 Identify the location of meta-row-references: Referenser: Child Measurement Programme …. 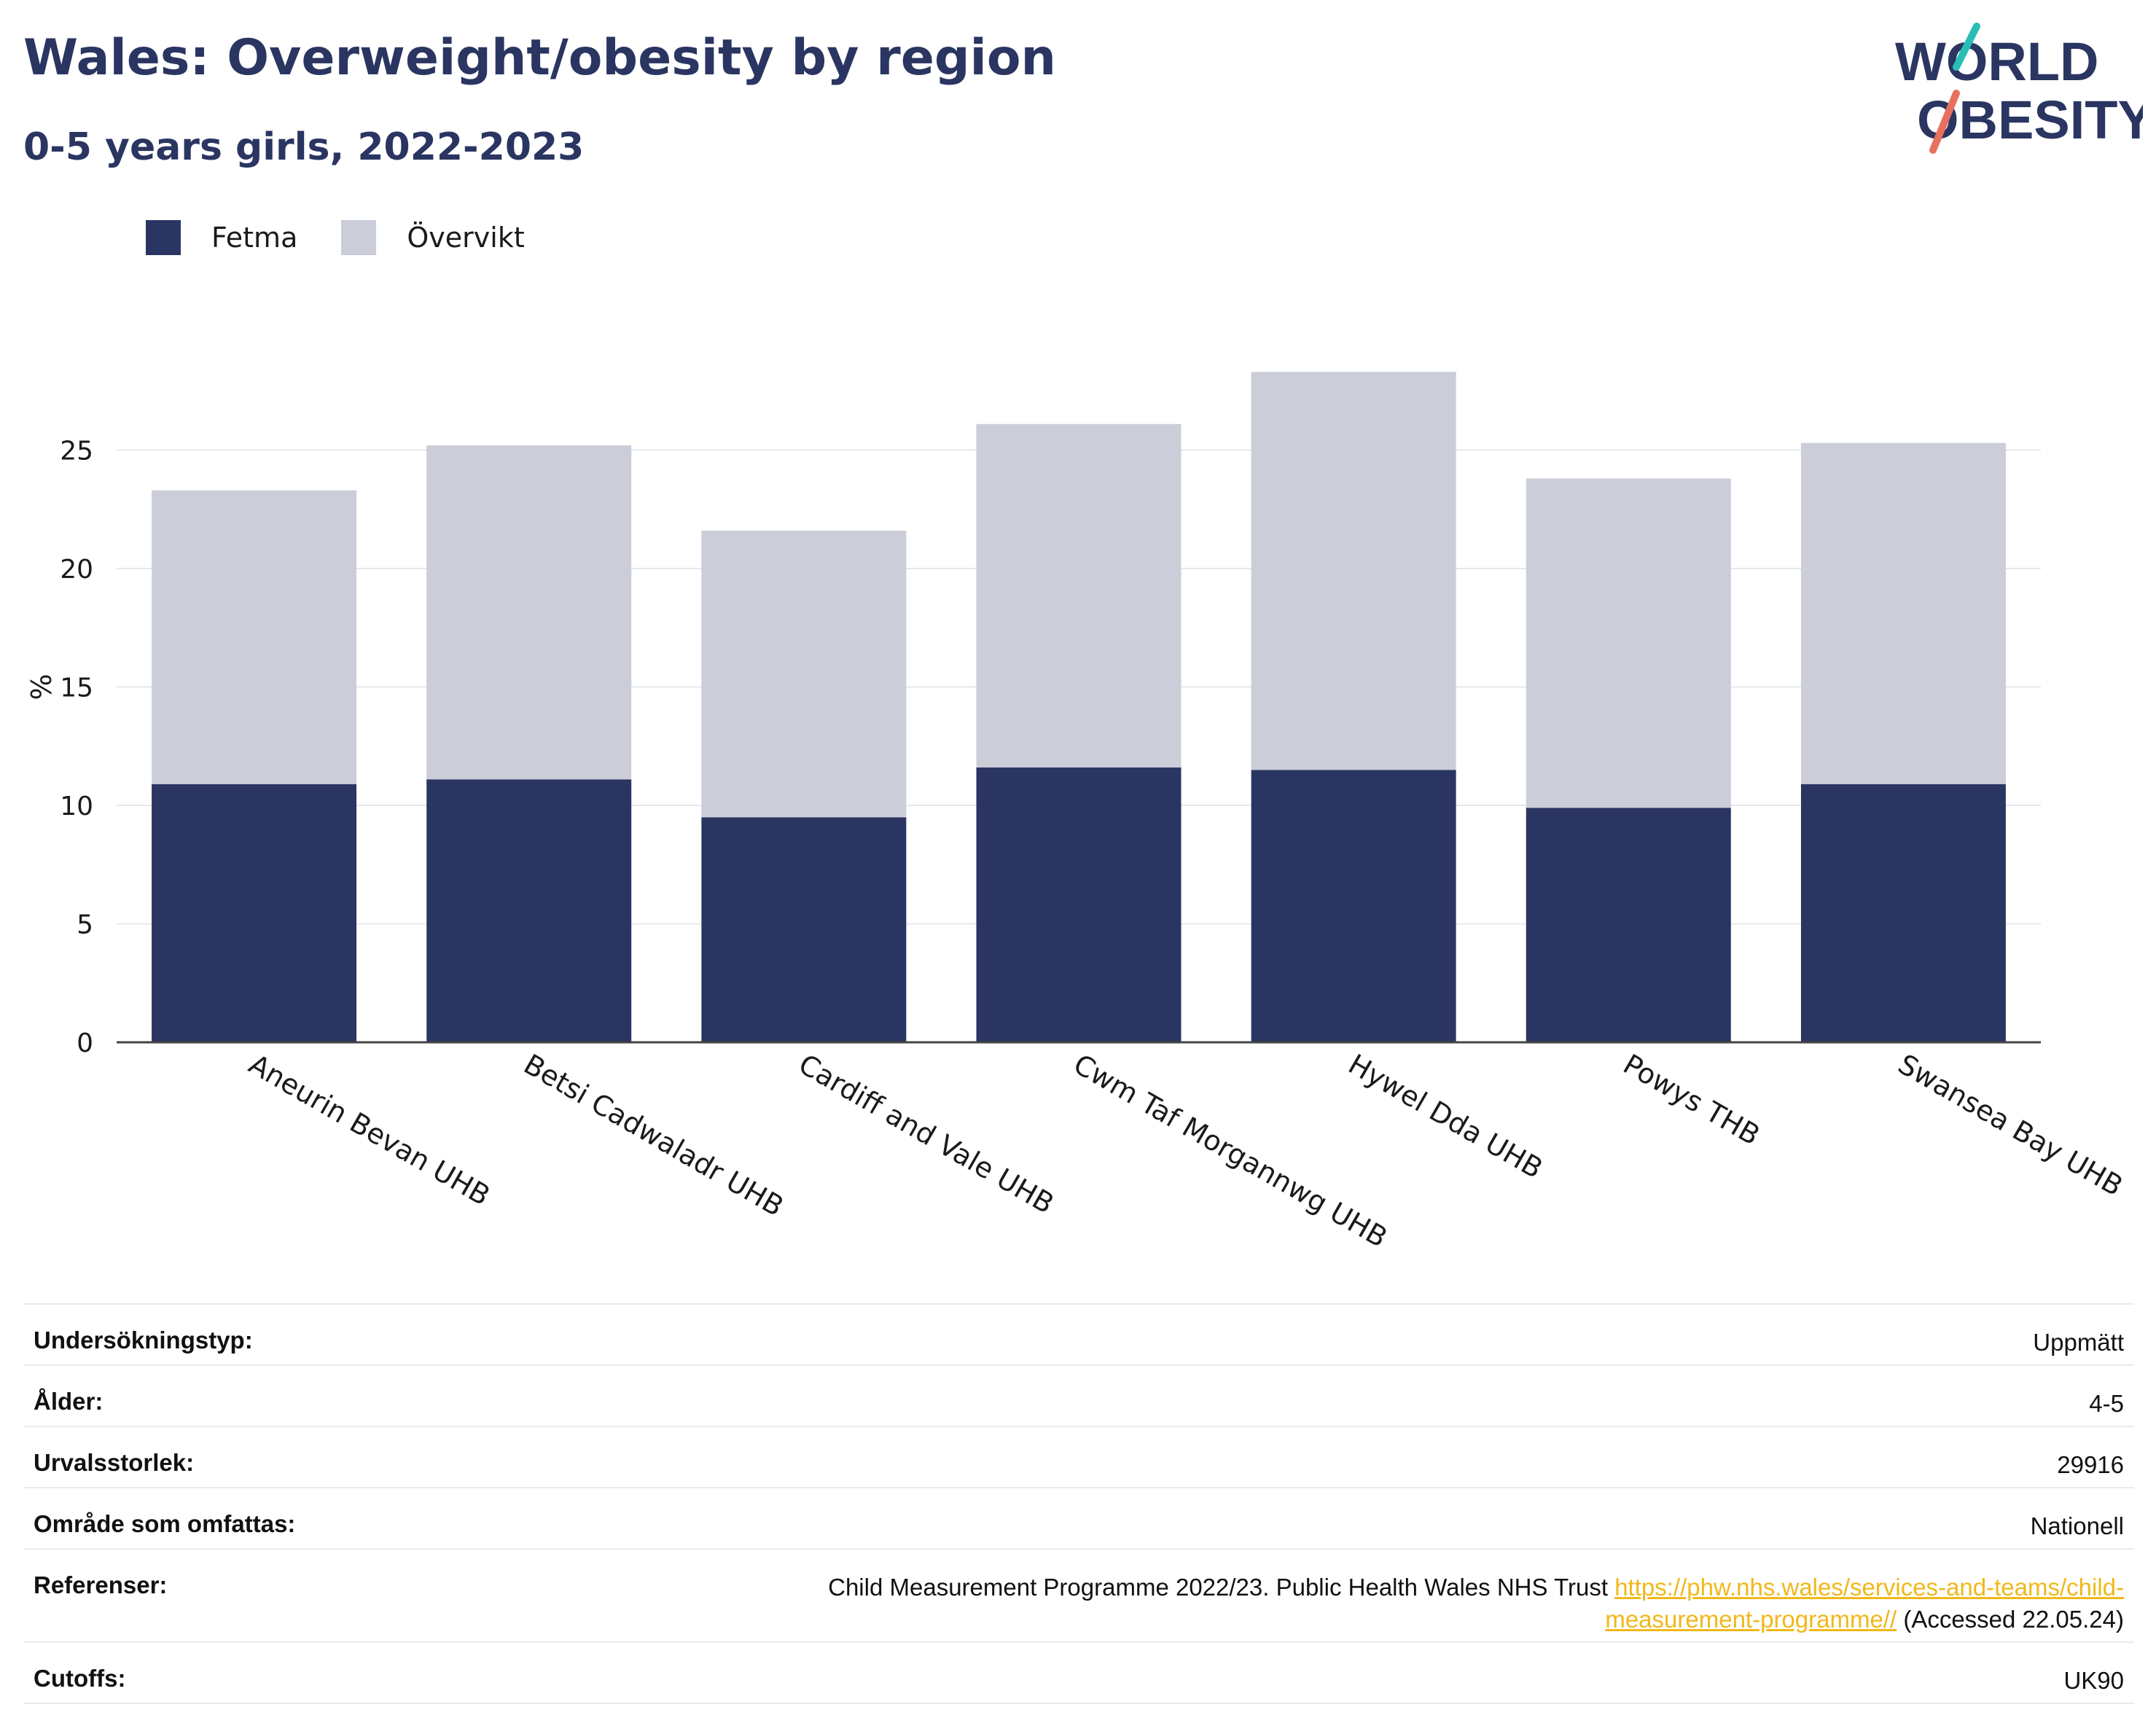
(1079, 1595).